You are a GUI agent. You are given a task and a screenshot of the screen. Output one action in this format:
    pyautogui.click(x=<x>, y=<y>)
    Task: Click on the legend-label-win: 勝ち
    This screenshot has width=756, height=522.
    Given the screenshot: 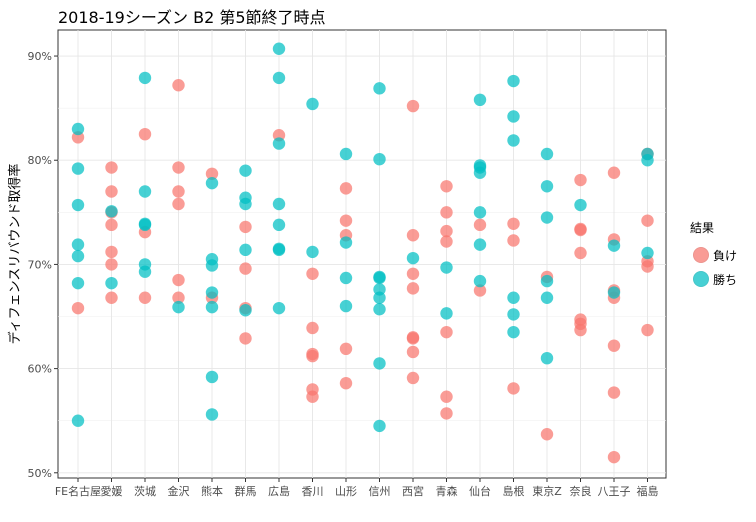 What is the action you would take?
    pyautogui.click(x=725, y=279)
    